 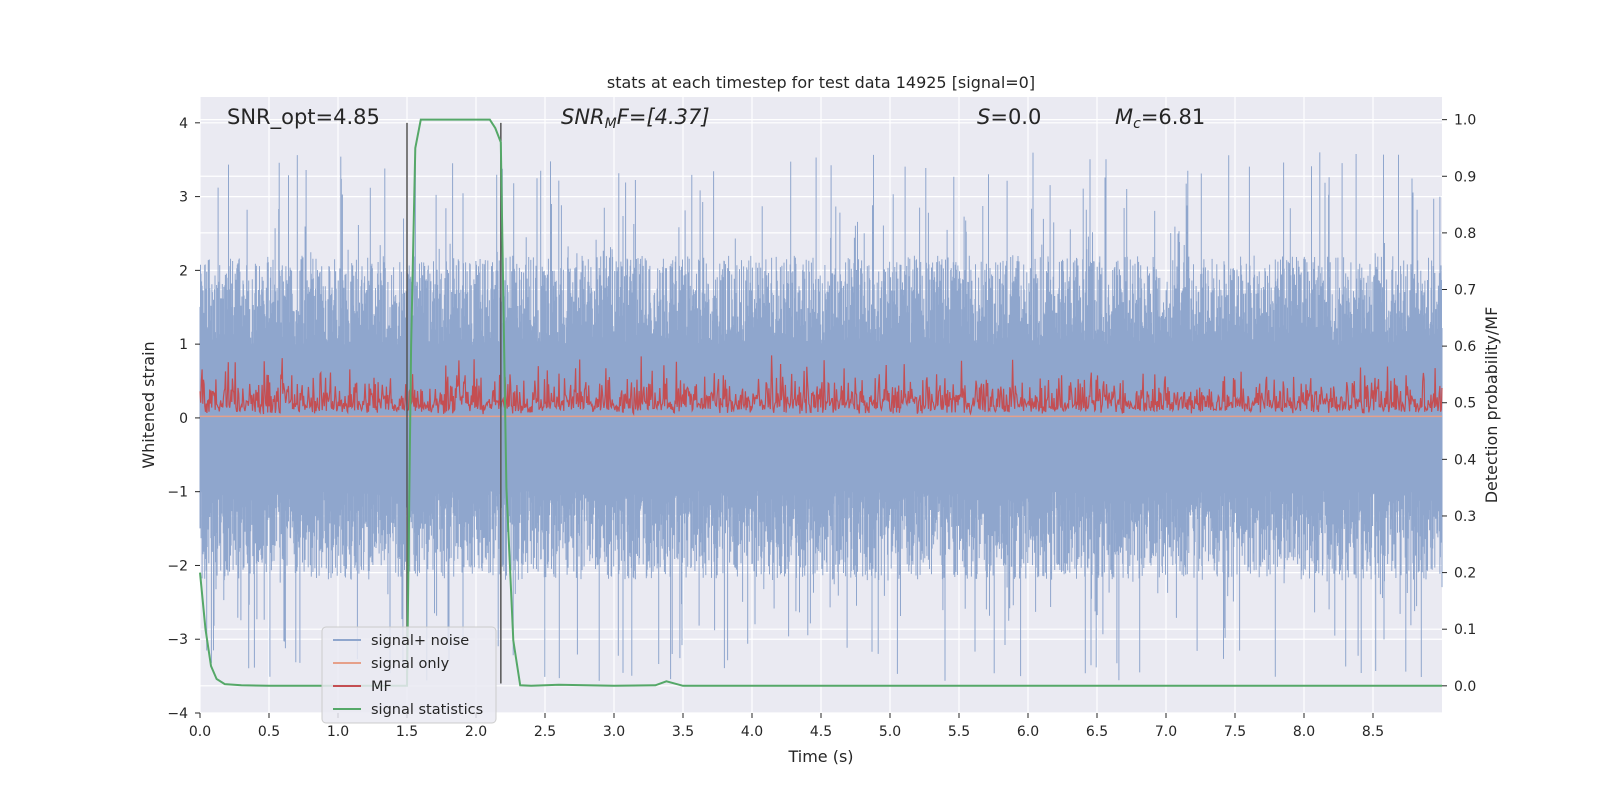 What do you see at coordinates (183, 271) in the screenshot?
I see `y-tick-label: 2` at bounding box center [183, 271].